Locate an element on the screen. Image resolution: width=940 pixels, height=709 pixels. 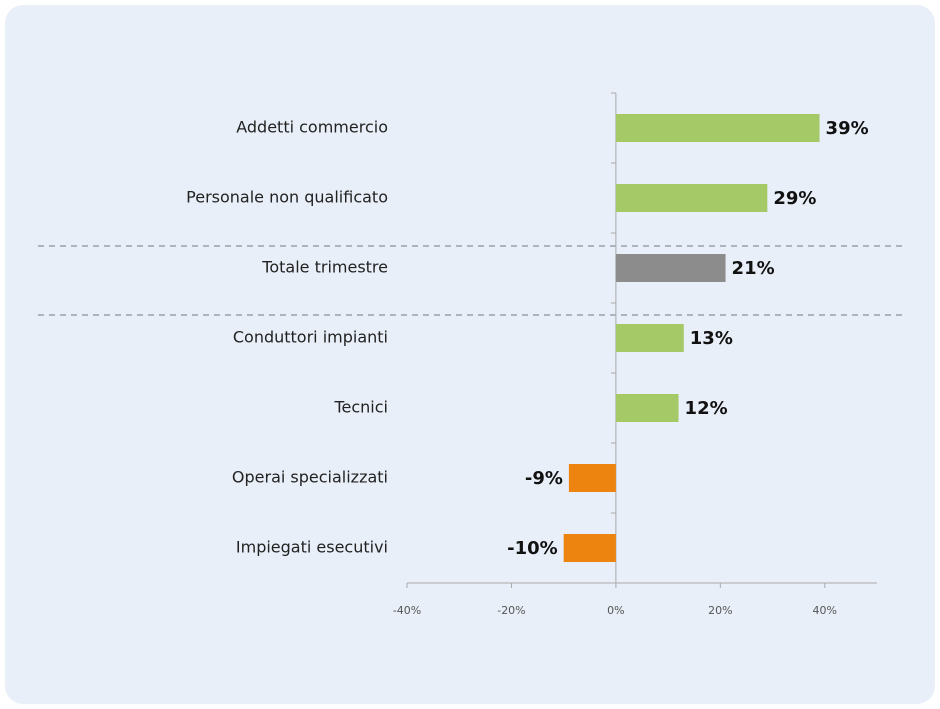
x-tick-label: -20% is located at coordinates (511, 610).